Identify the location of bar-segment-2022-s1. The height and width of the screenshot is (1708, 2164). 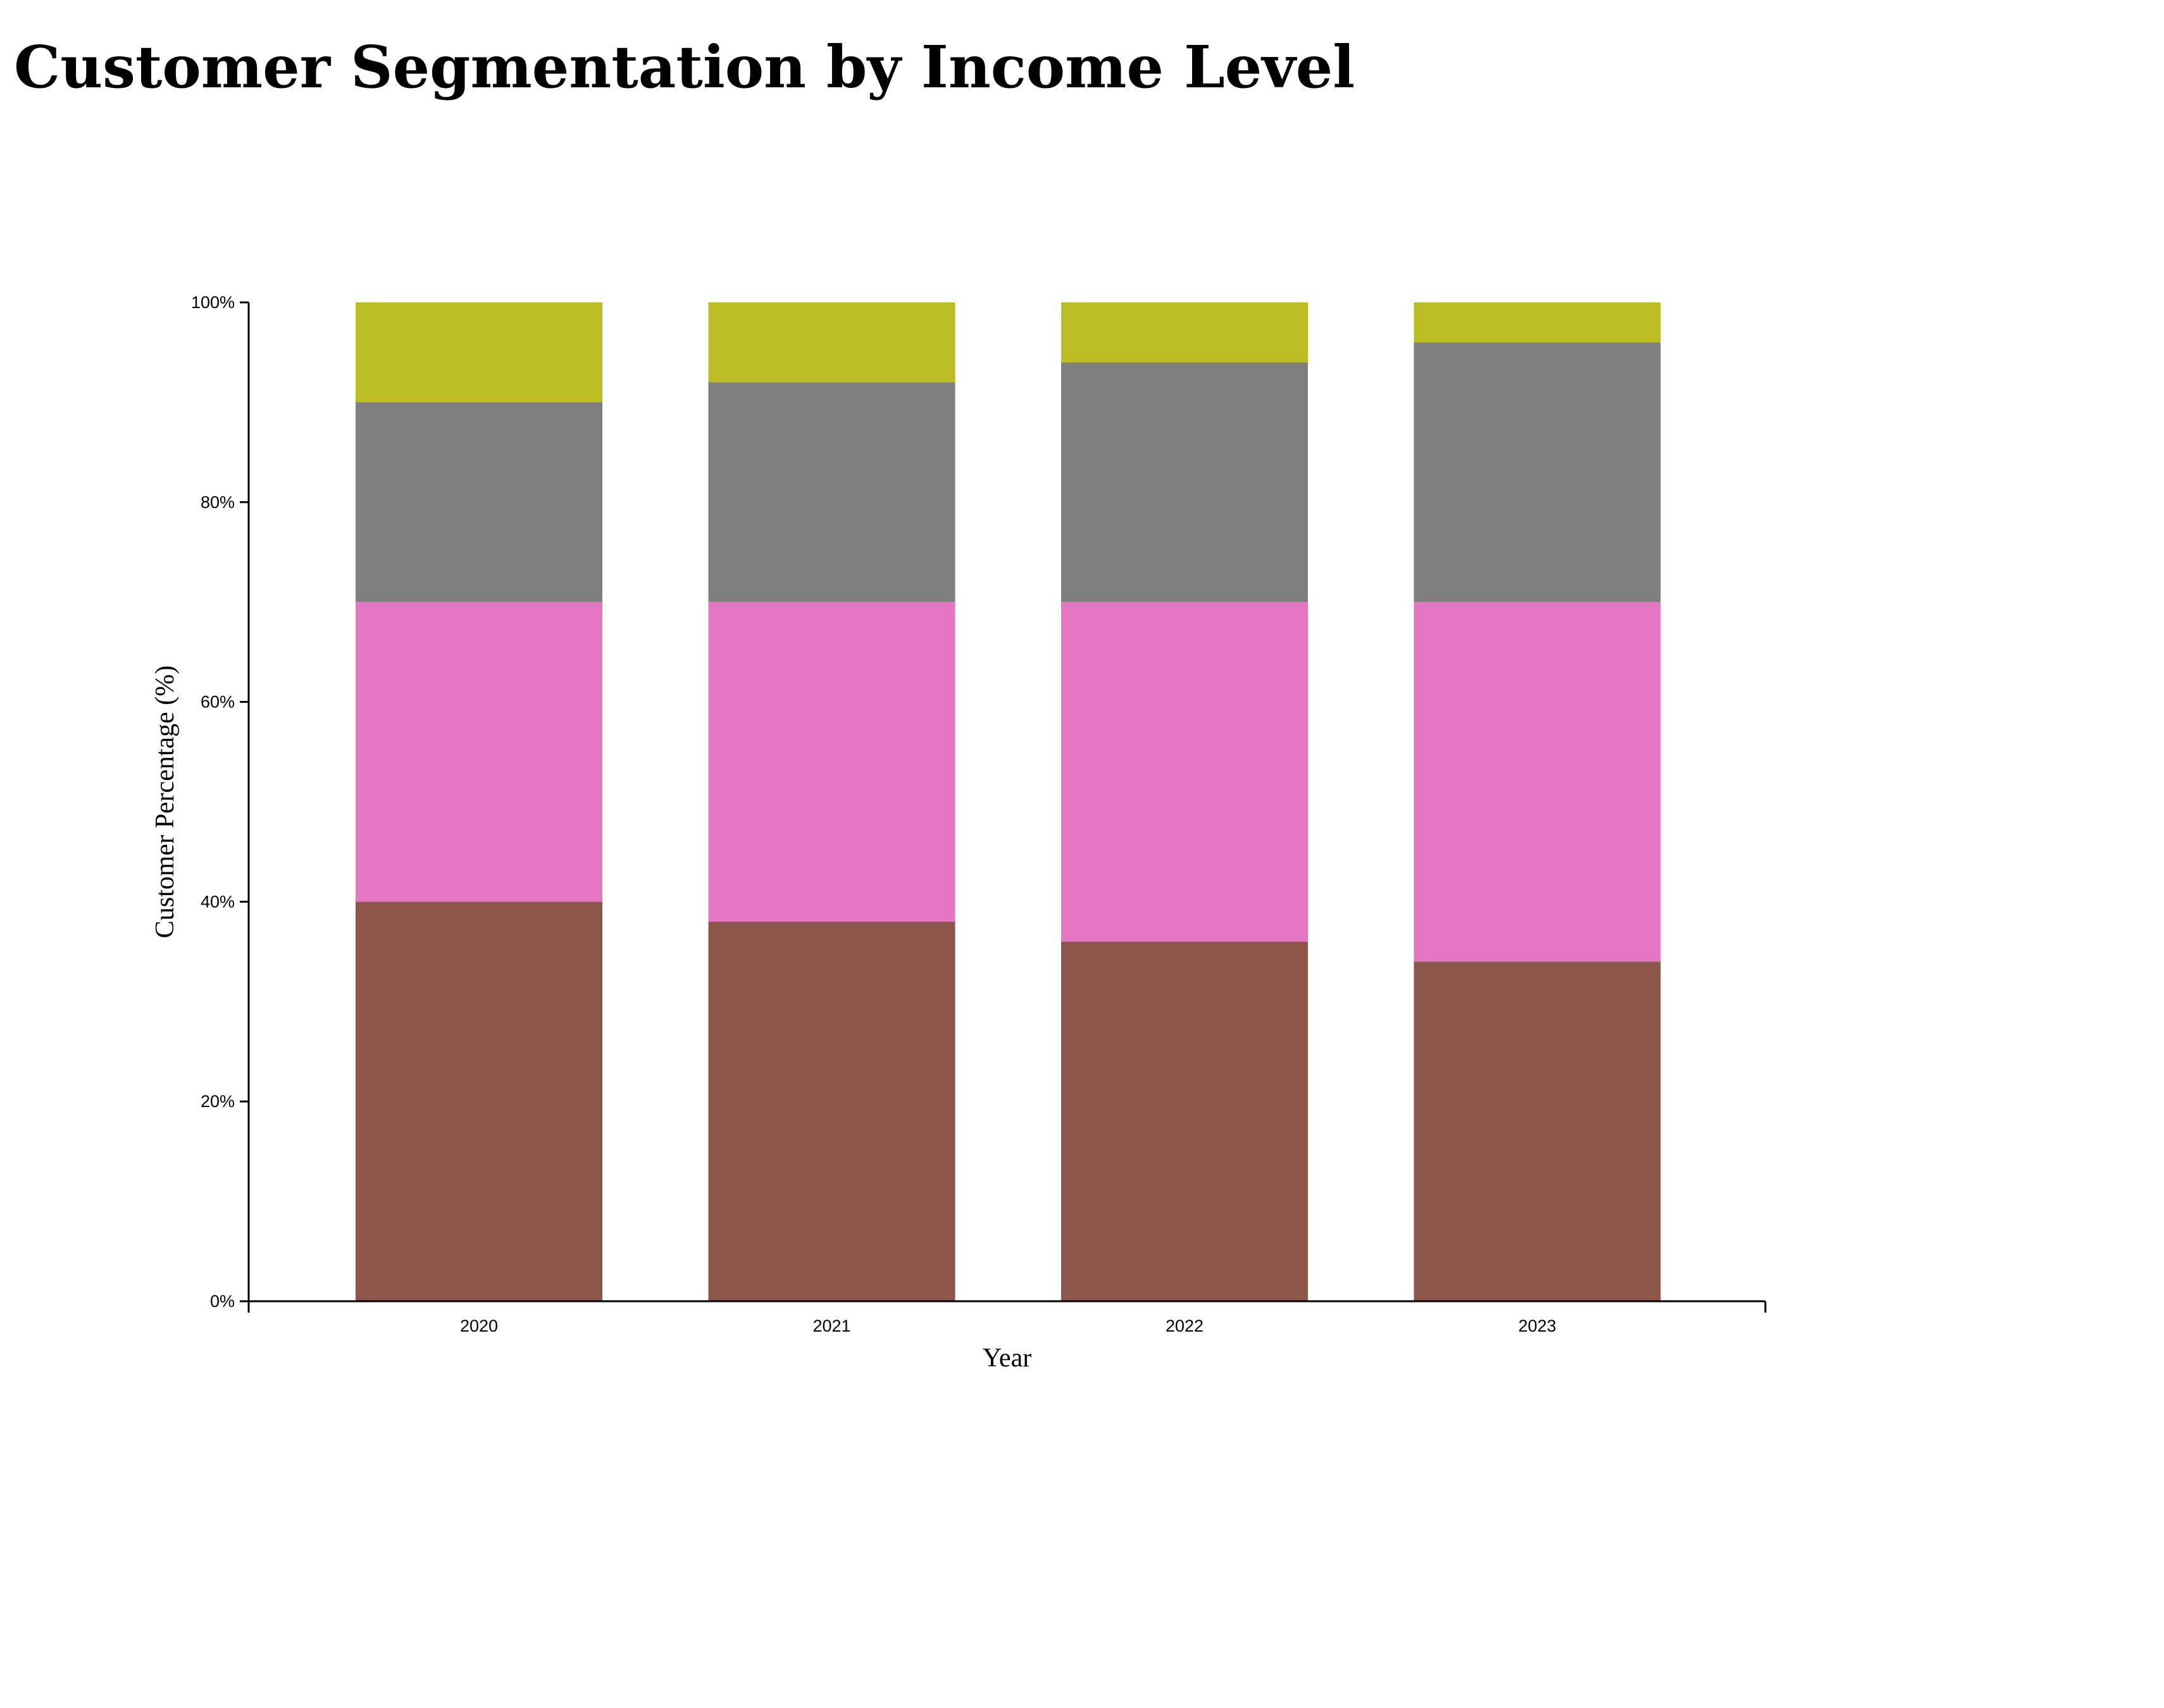
(1185, 1121).